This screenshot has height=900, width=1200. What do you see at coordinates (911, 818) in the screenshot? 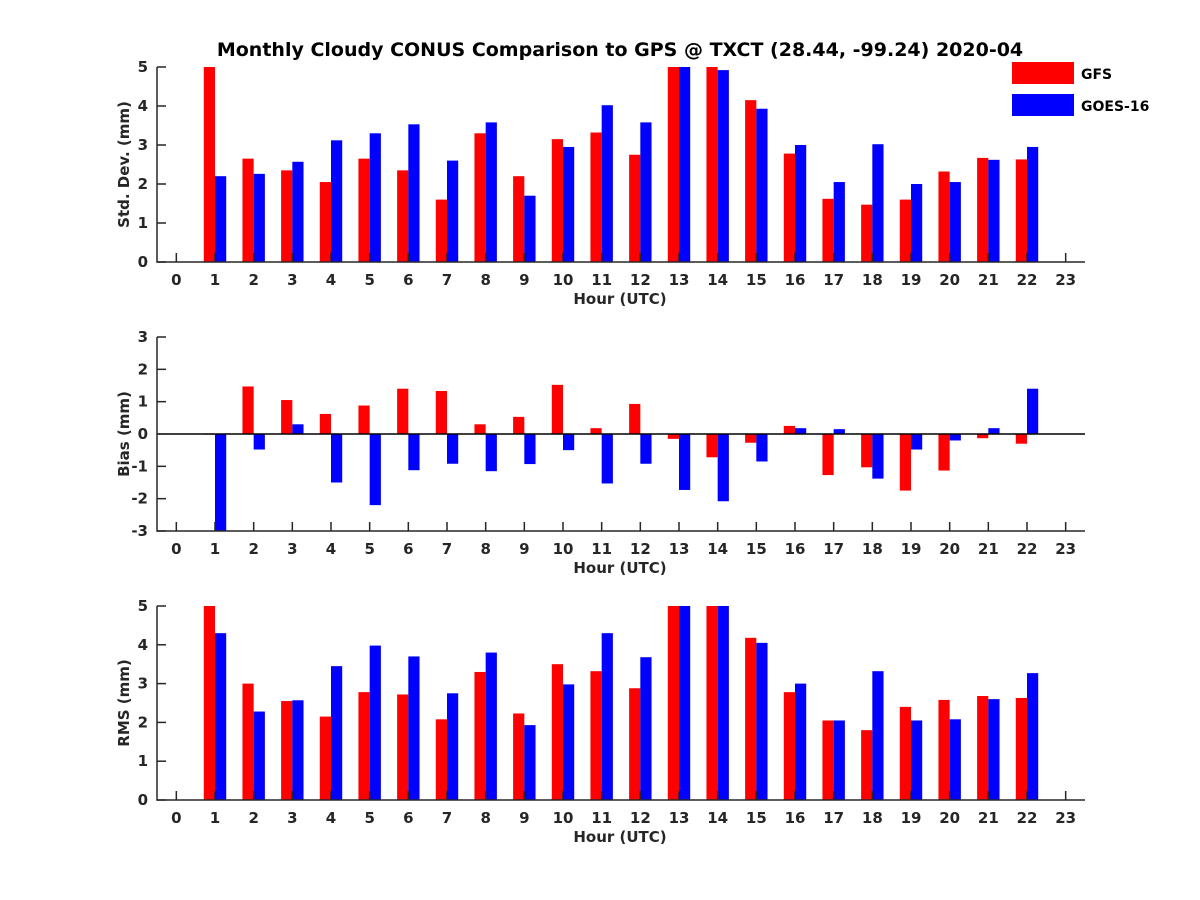
I see `xtick-label-rms-19: 19` at bounding box center [911, 818].